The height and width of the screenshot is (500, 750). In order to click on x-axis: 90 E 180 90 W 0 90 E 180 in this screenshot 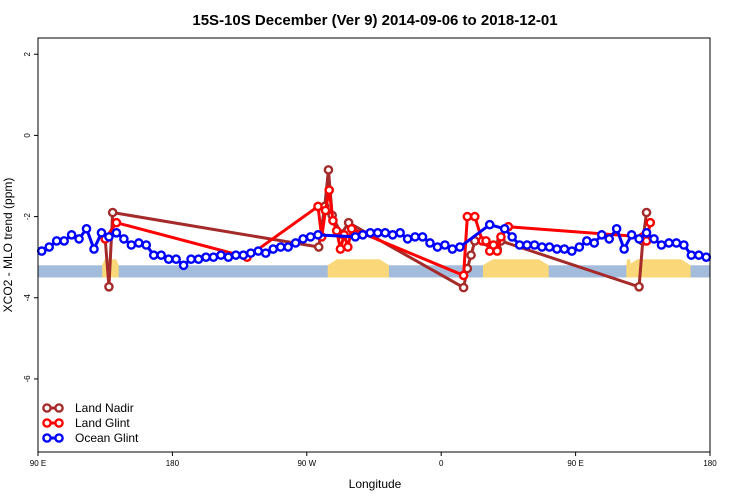, I will do `click(373, 460)`.